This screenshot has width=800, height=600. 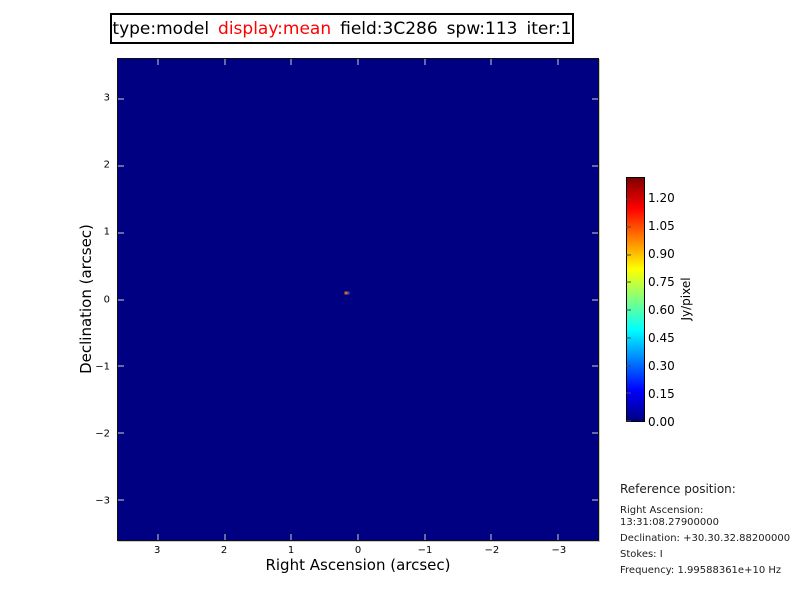 I want to click on colorbar-tick-label: 1.05, so click(x=661, y=226).